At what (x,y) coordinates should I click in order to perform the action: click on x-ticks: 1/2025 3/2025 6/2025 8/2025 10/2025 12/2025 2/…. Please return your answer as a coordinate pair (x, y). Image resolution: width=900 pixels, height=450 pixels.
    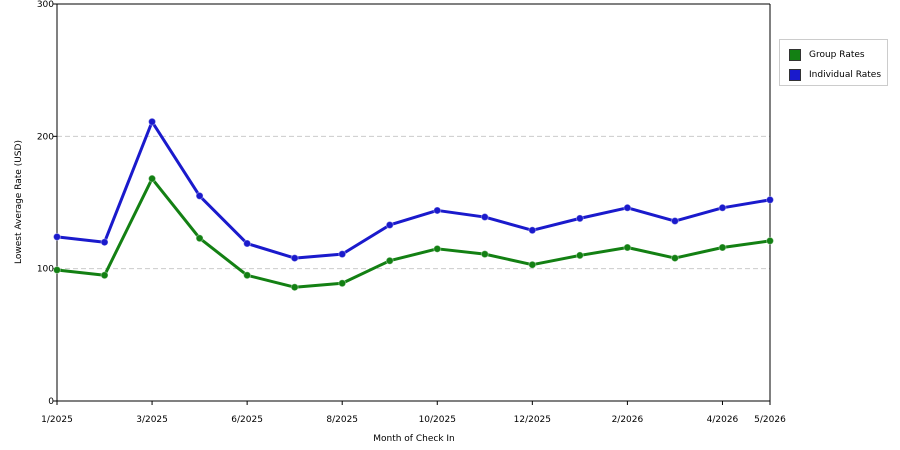
    Looking at the image, I should click on (413, 413).